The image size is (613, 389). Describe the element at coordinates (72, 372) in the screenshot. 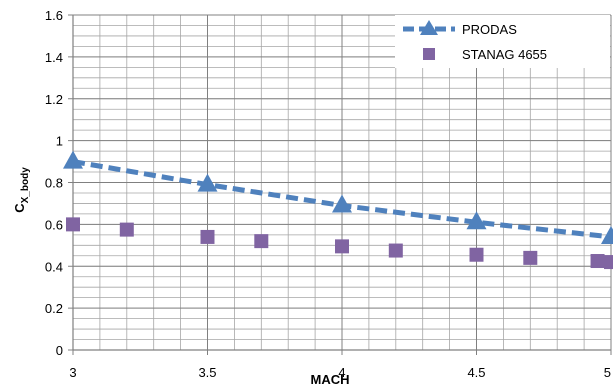

I see `x-tick-label: 3` at that location.